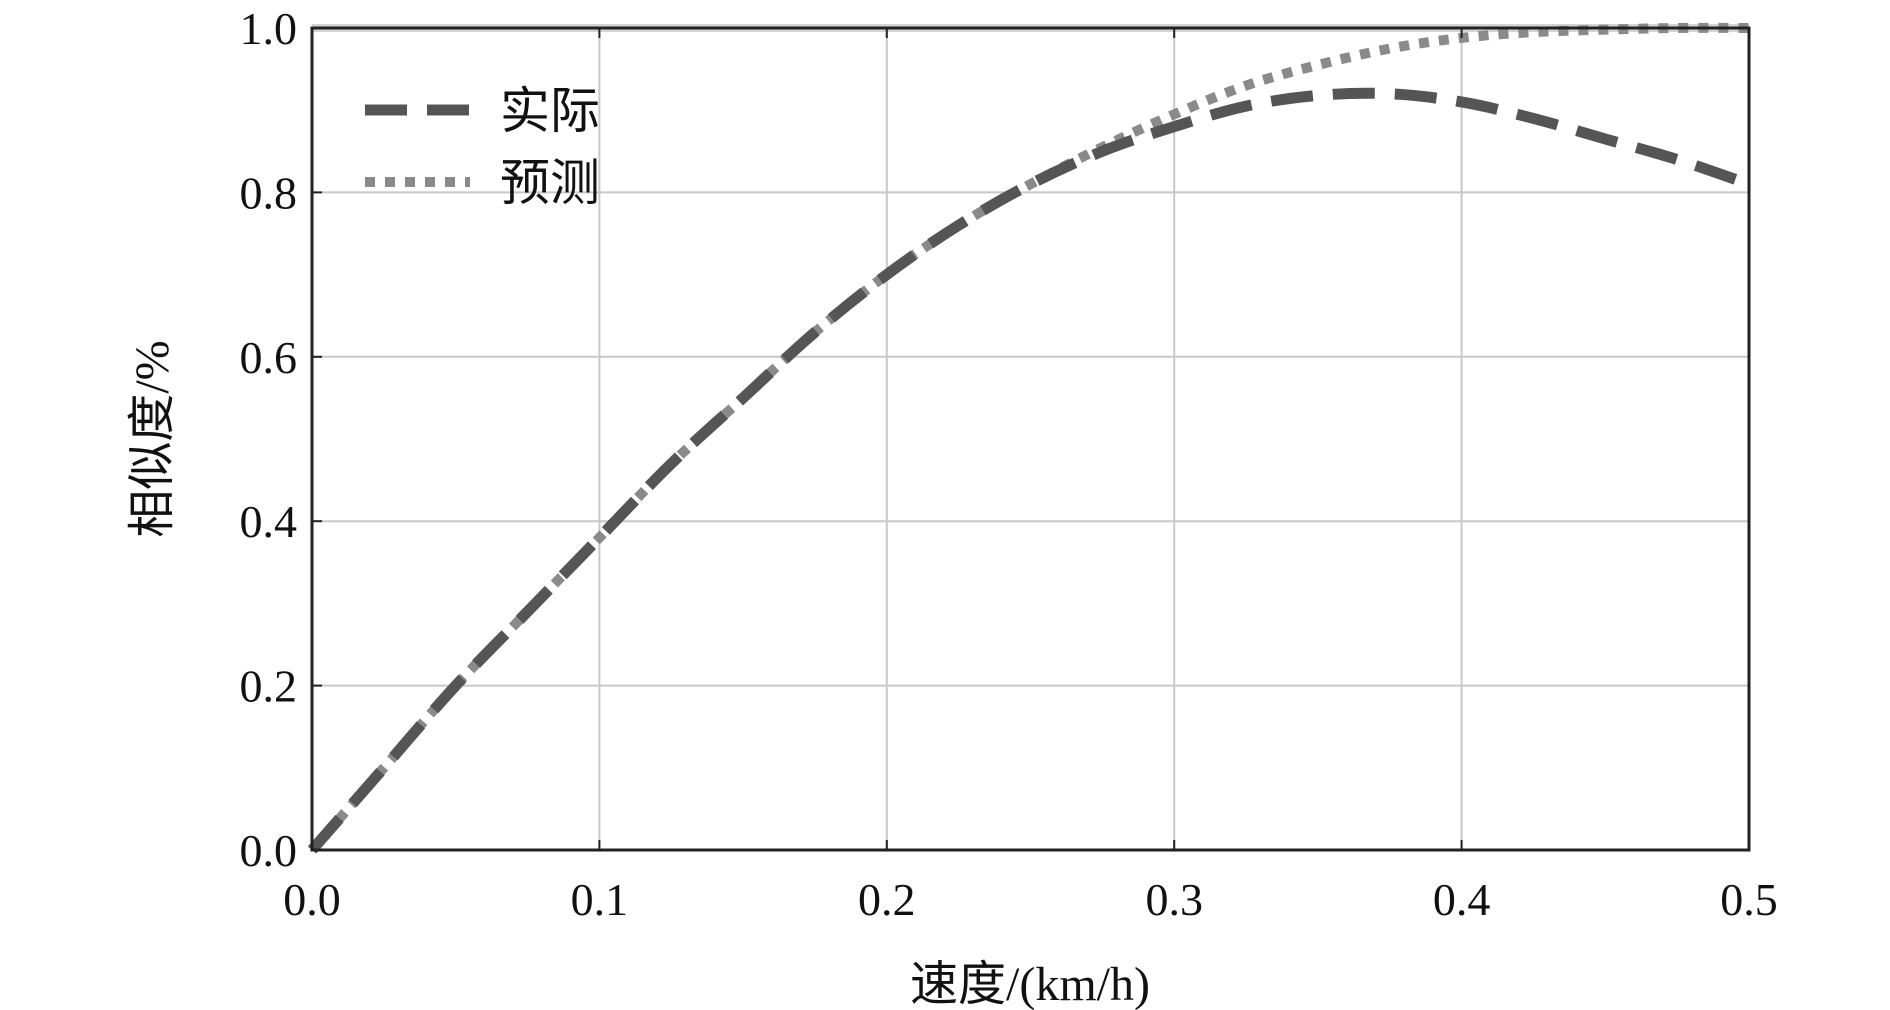  What do you see at coordinates (152, 438) in the screenshot?
I see `y-axis-title: 相似度/%` at bounding box center [152, 438].